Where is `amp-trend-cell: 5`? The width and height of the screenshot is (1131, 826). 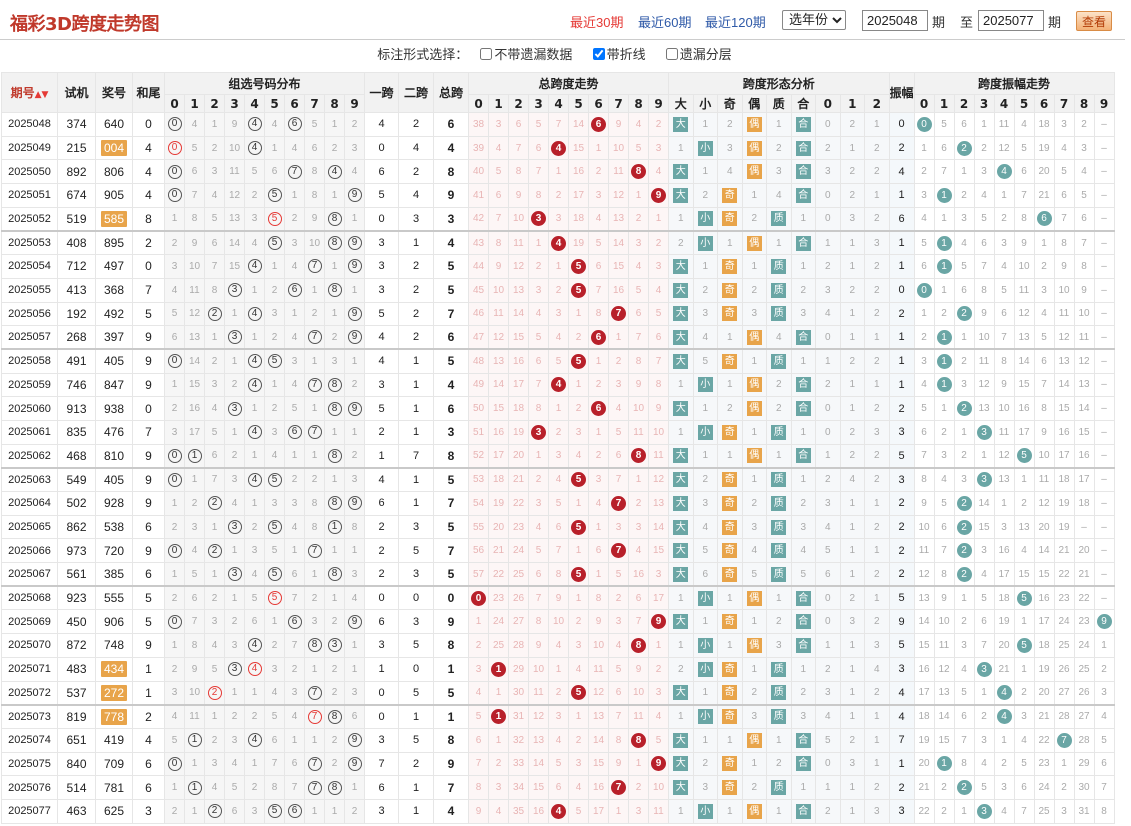 amp-trend-cell: 5 is located at coordinates (1024, 764).